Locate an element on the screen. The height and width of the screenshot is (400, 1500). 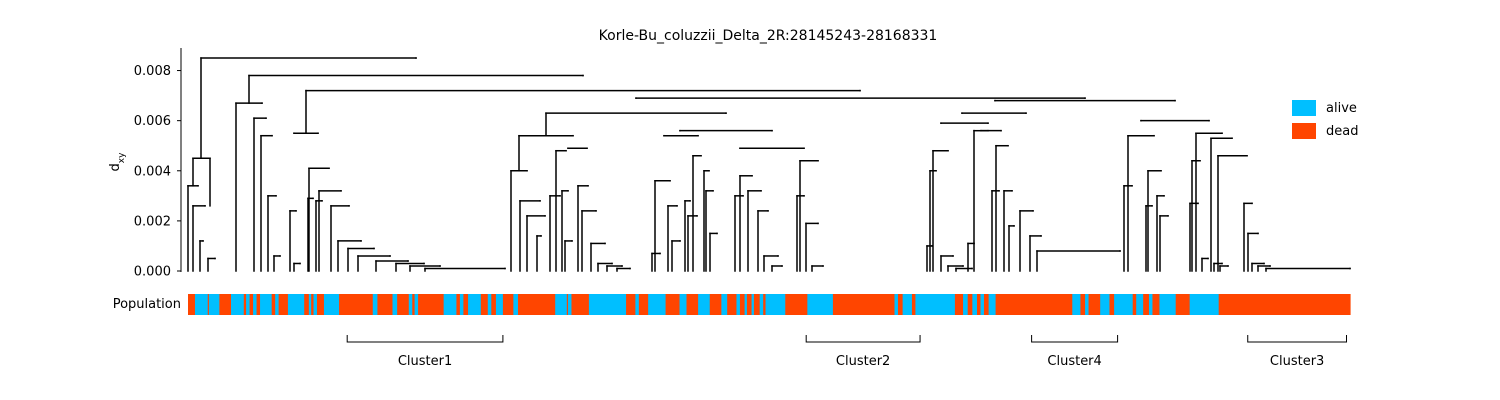
y-tick-label: 0.000 is located at coordinates (152, 272).